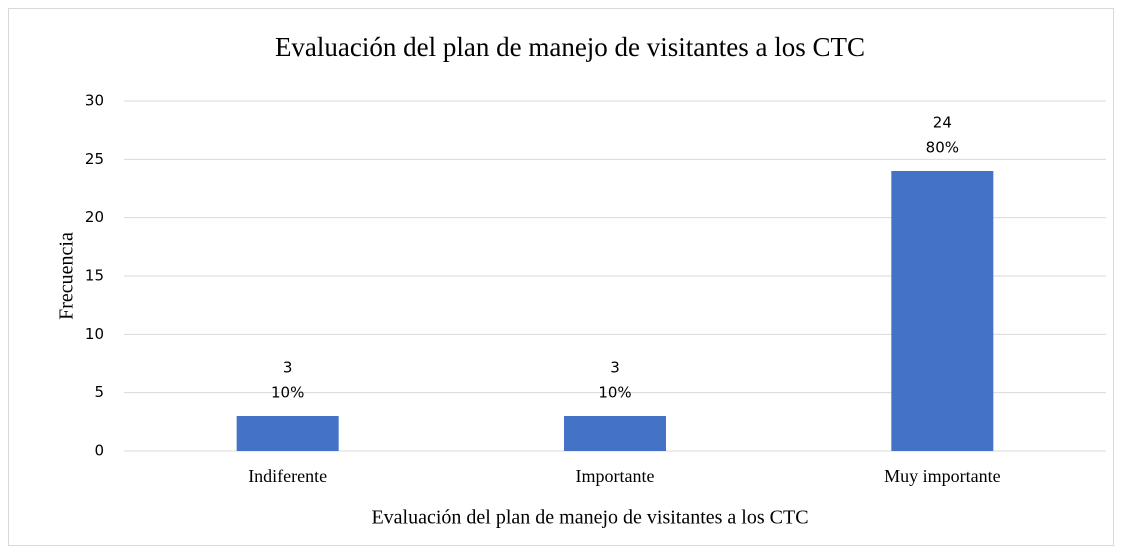 This screenshot has height=554, width=1122. I want to click on x-tick-label: Indiferente, so click(287, 476).